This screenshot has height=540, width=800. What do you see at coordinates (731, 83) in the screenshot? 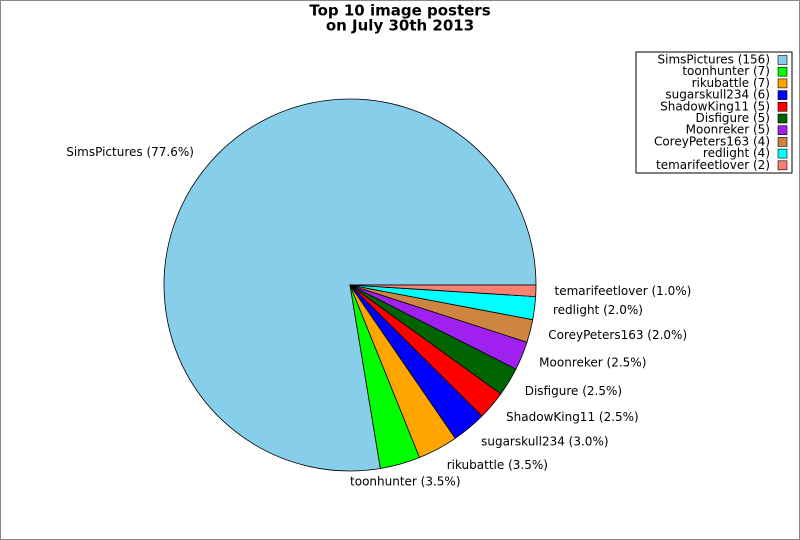
I see `legend-label: rikubattle (7)` at bounding box center [731, 83].